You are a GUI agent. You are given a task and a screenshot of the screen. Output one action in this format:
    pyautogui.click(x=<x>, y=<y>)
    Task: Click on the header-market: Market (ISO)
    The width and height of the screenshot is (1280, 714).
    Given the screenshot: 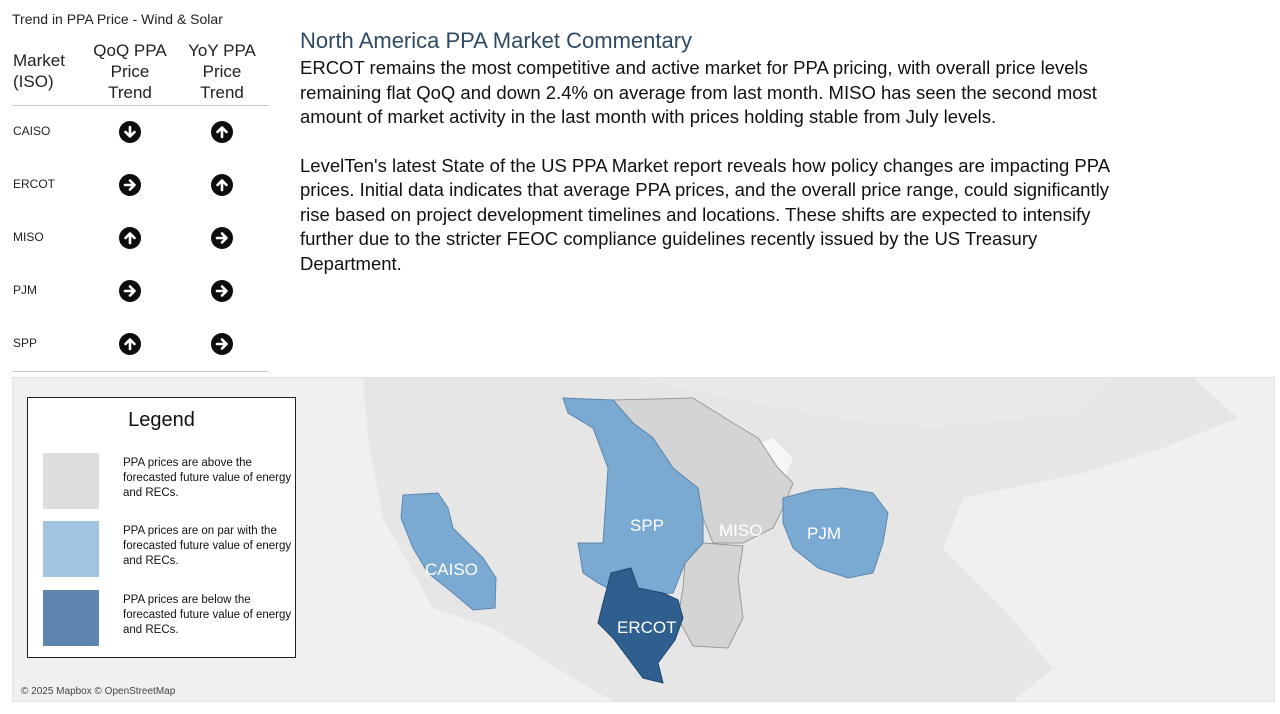 What is the action you would take?
    pyautogui.click(x=39, y=71)
    